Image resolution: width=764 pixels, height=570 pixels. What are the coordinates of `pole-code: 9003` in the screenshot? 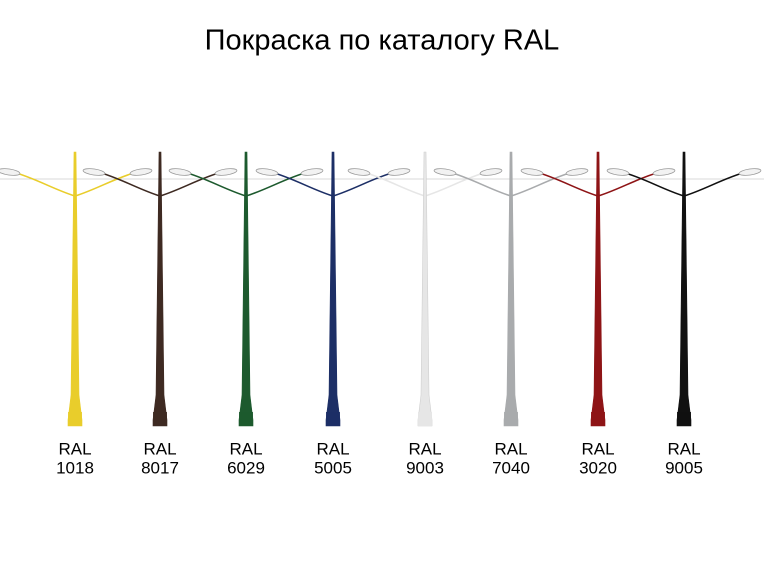 It's located at (425, 467).